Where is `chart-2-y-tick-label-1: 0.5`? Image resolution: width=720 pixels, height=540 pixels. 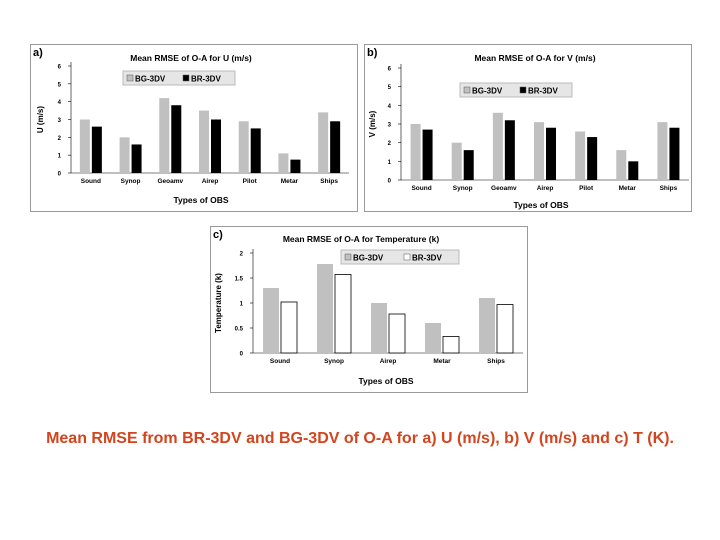 chart-2-y-tick-label-1: 0.5 is located at coordinates (239, 330).